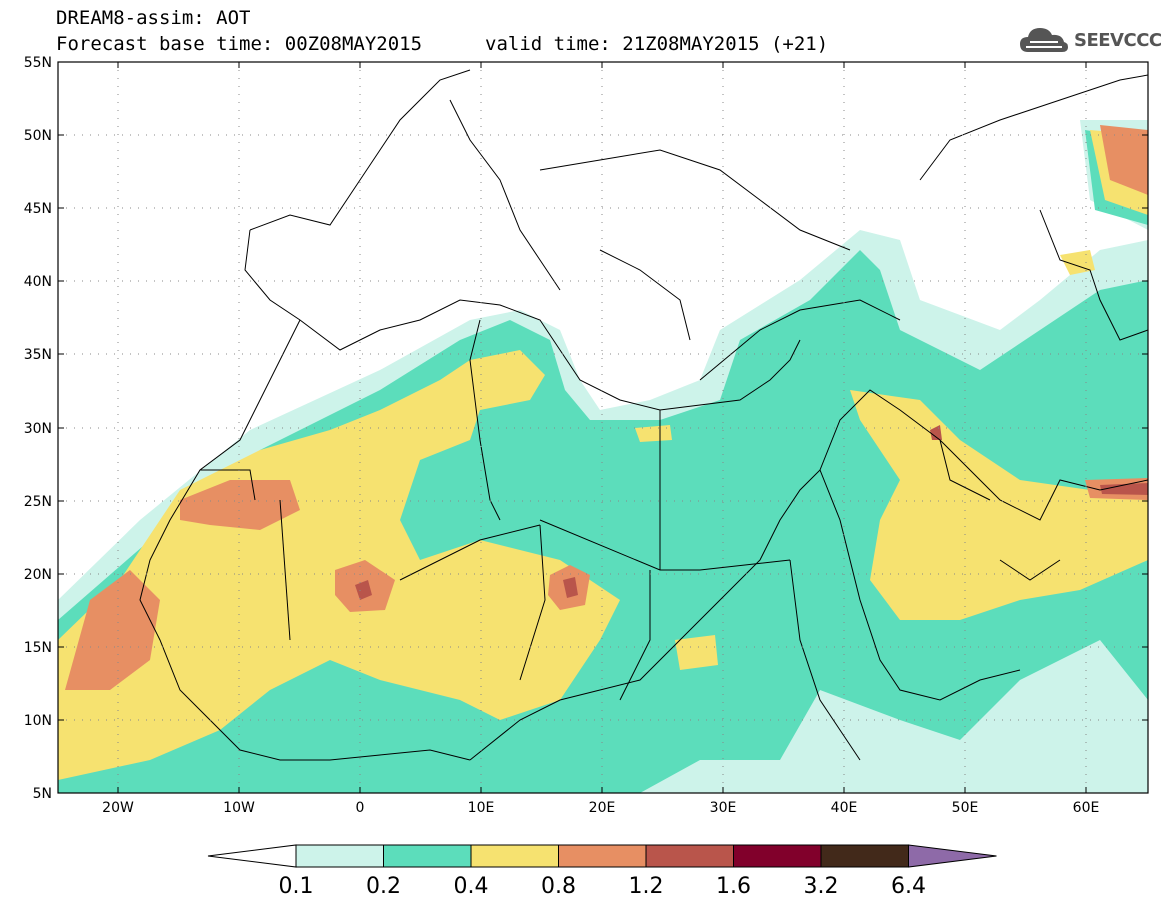 The height and width of the screenshot is (905, 1165). I want to click on lon-label: 20W, so click(118, 808).